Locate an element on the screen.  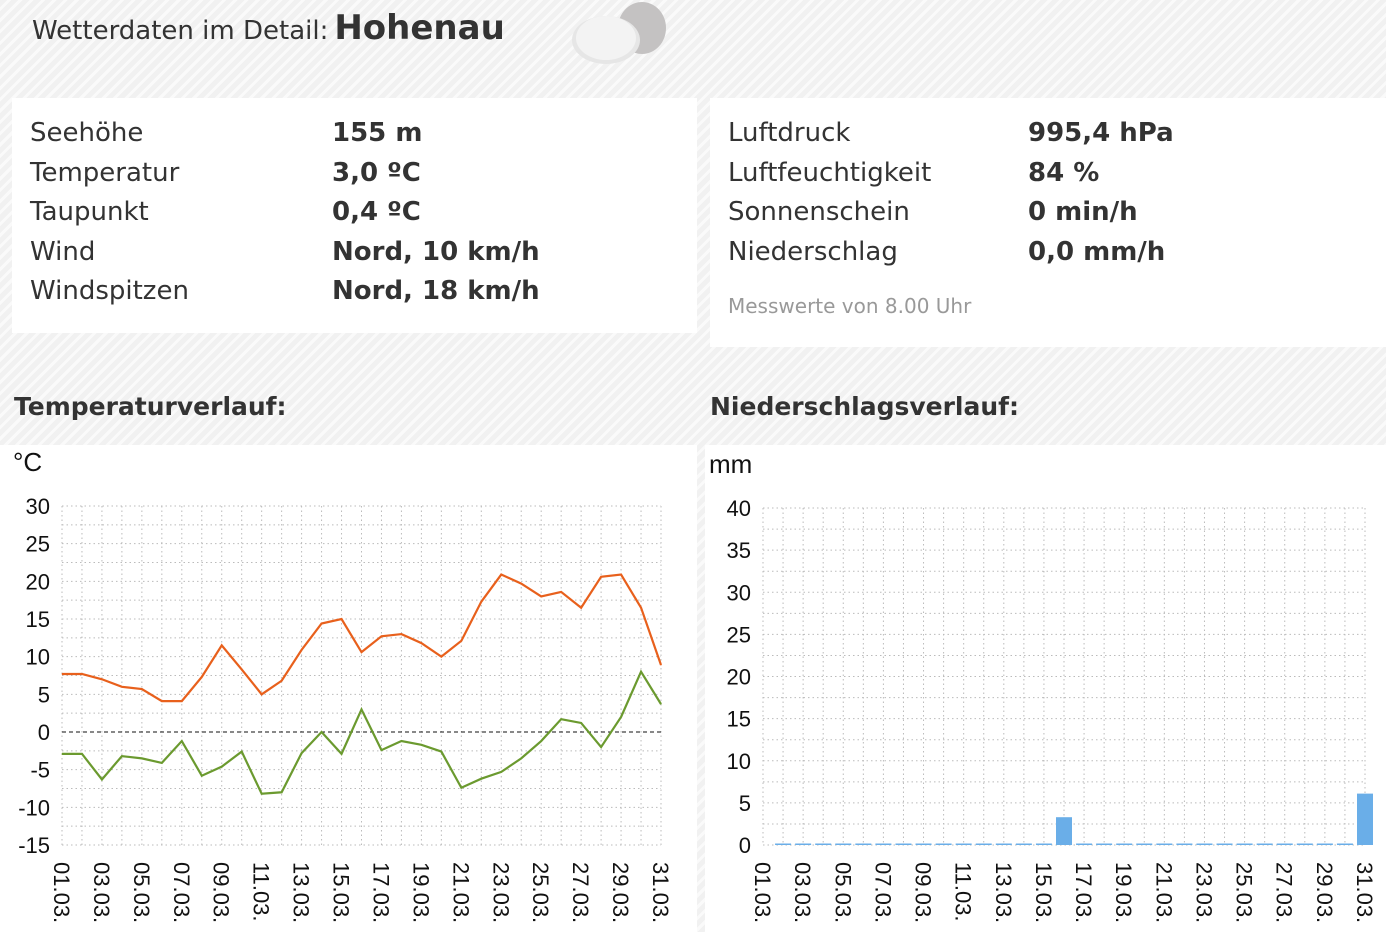
x-tick-label: 07.03. is located at coordinates (882, 892).